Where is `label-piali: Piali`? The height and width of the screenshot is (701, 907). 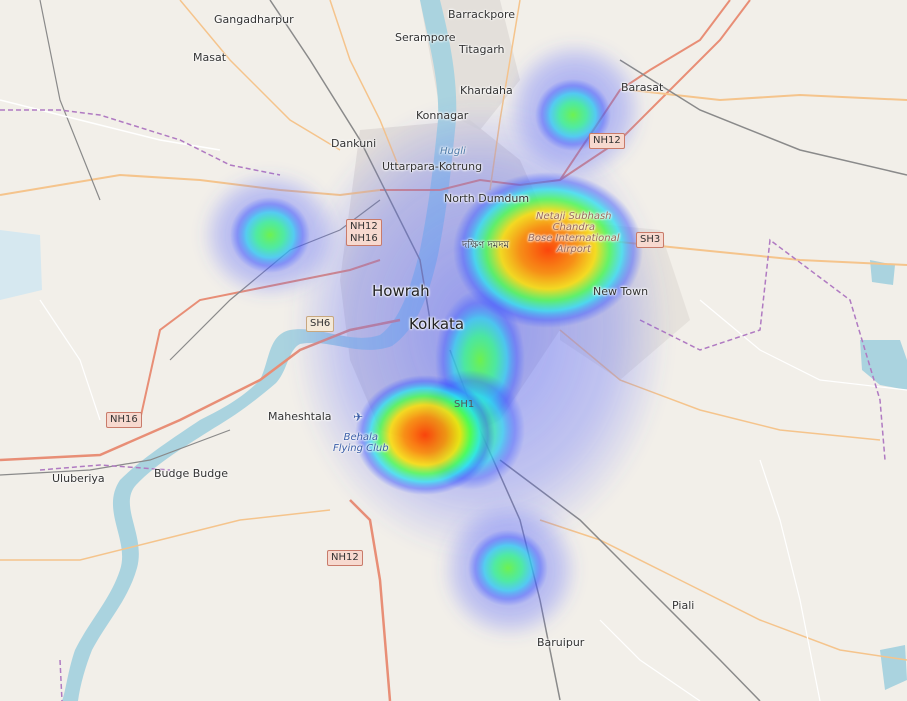 label-piali: Piali is located at coordinates (683, 605).